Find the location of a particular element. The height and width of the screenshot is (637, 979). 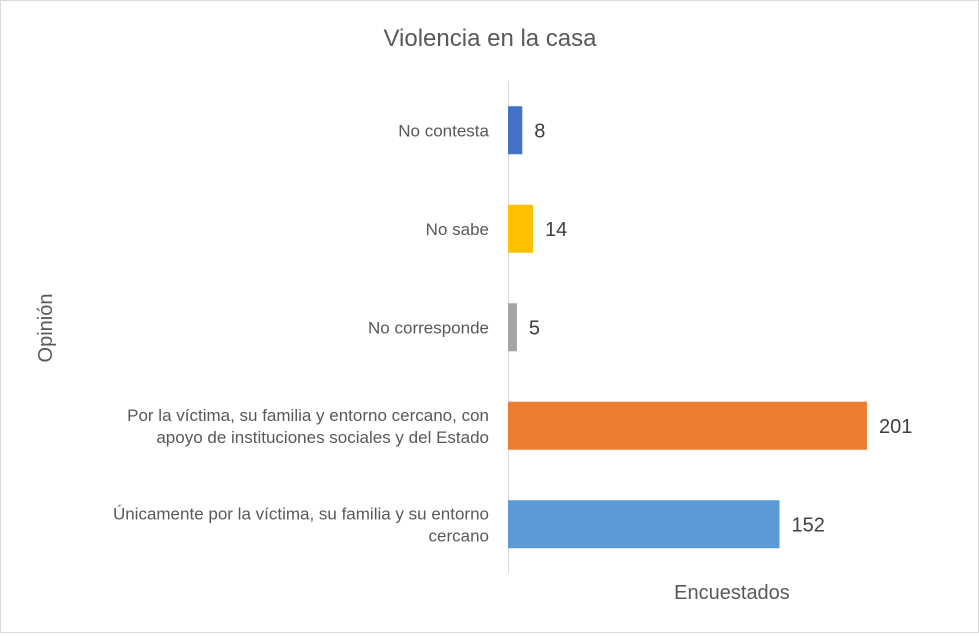

data-label-0: 8 is located at coordinates (539, 131).